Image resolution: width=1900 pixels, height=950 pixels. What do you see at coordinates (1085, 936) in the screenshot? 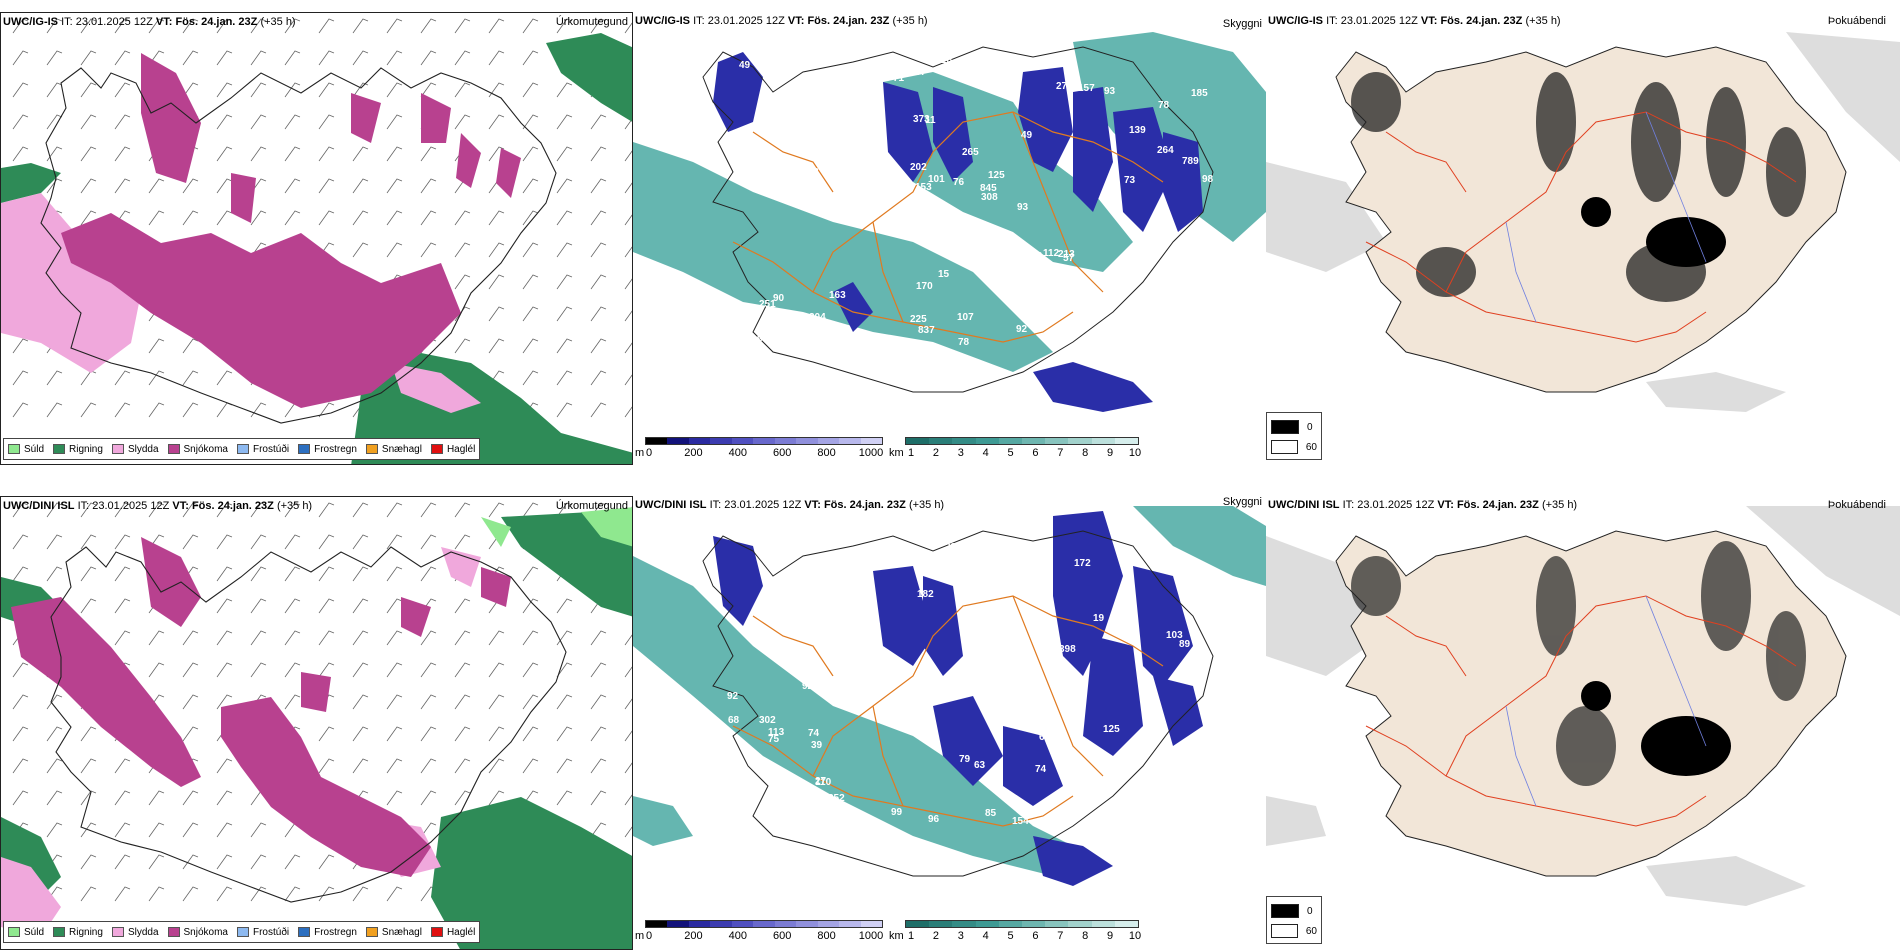
I see `colorbar-tick: 8` at bounding box center [1085, 936].